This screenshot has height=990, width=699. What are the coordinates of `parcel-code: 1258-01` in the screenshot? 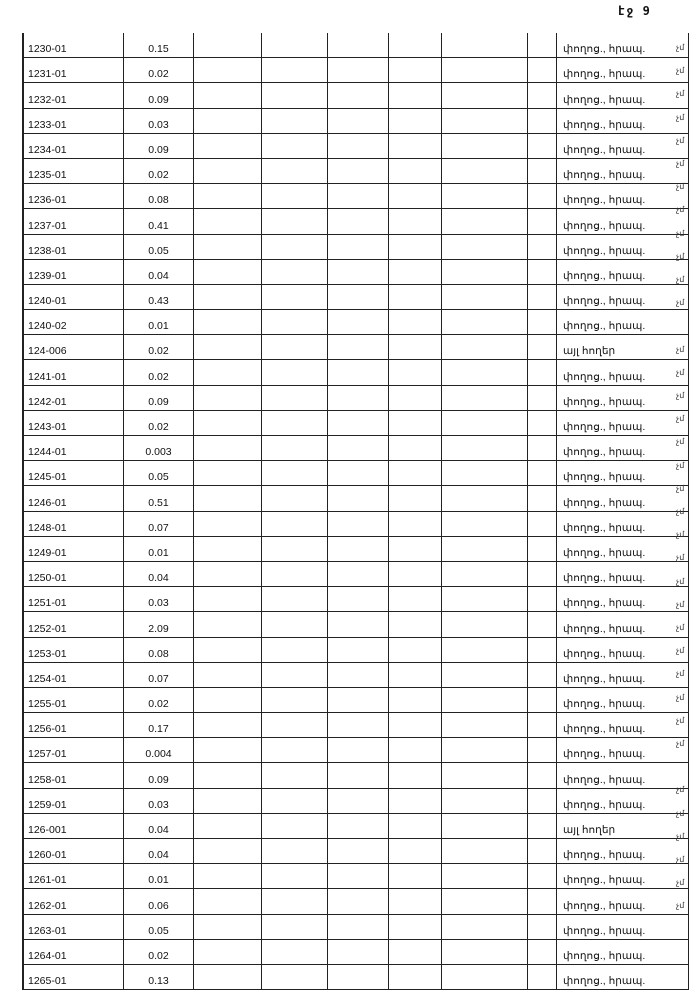 It's located at (73, 775).